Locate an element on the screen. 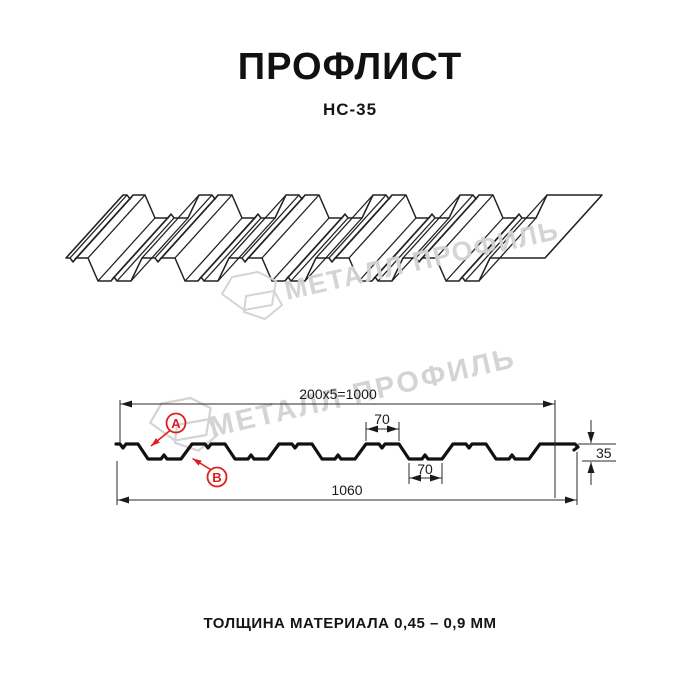 This screenshot has height=700, width=700. marker-b-arrow is located at coordinates (201, 464).